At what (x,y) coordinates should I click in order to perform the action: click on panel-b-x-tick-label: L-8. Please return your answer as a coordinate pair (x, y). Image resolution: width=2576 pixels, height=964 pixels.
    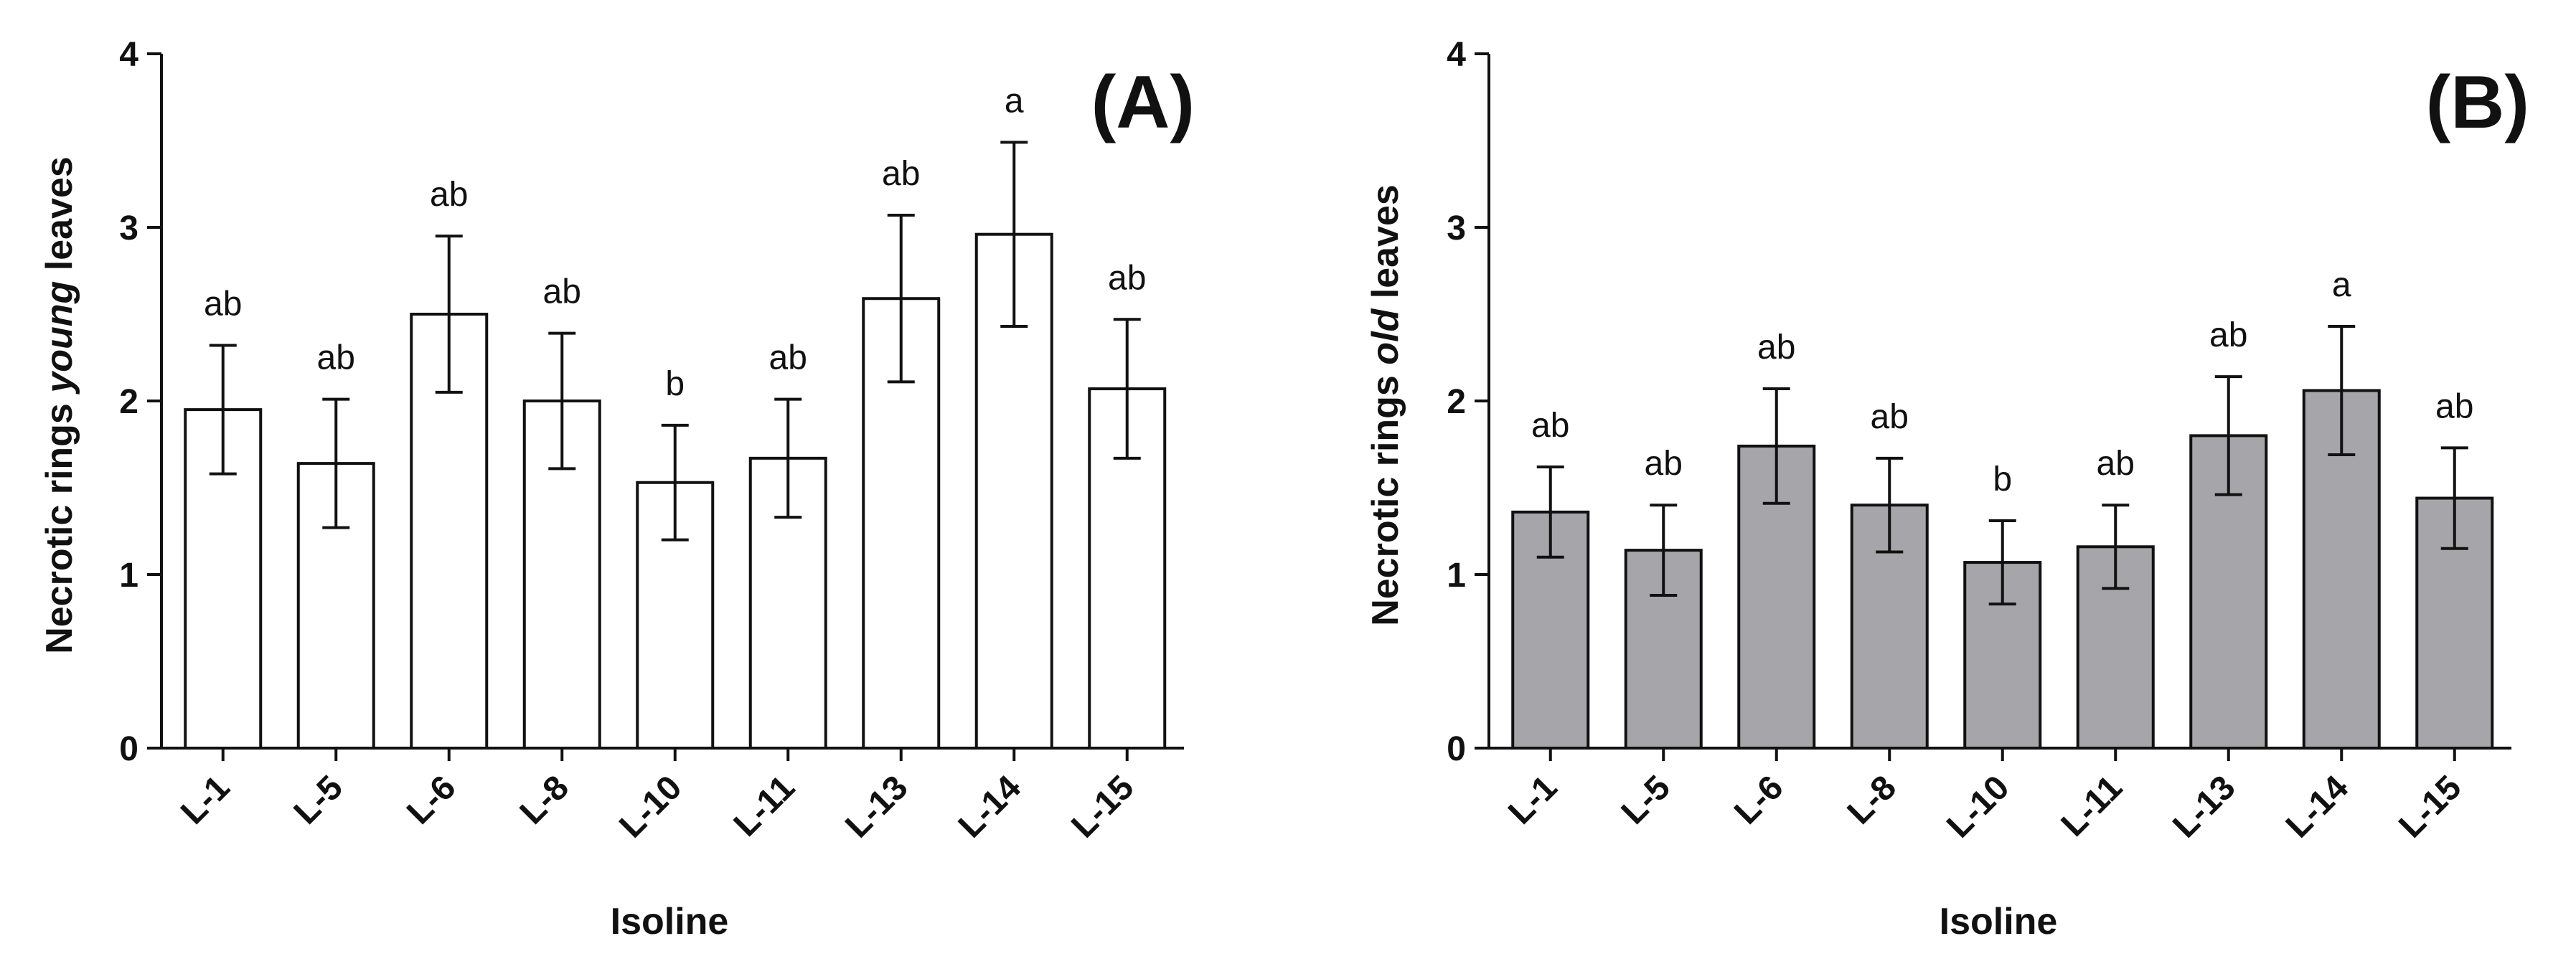
    Looking at the image, I should click on (1872, 799).